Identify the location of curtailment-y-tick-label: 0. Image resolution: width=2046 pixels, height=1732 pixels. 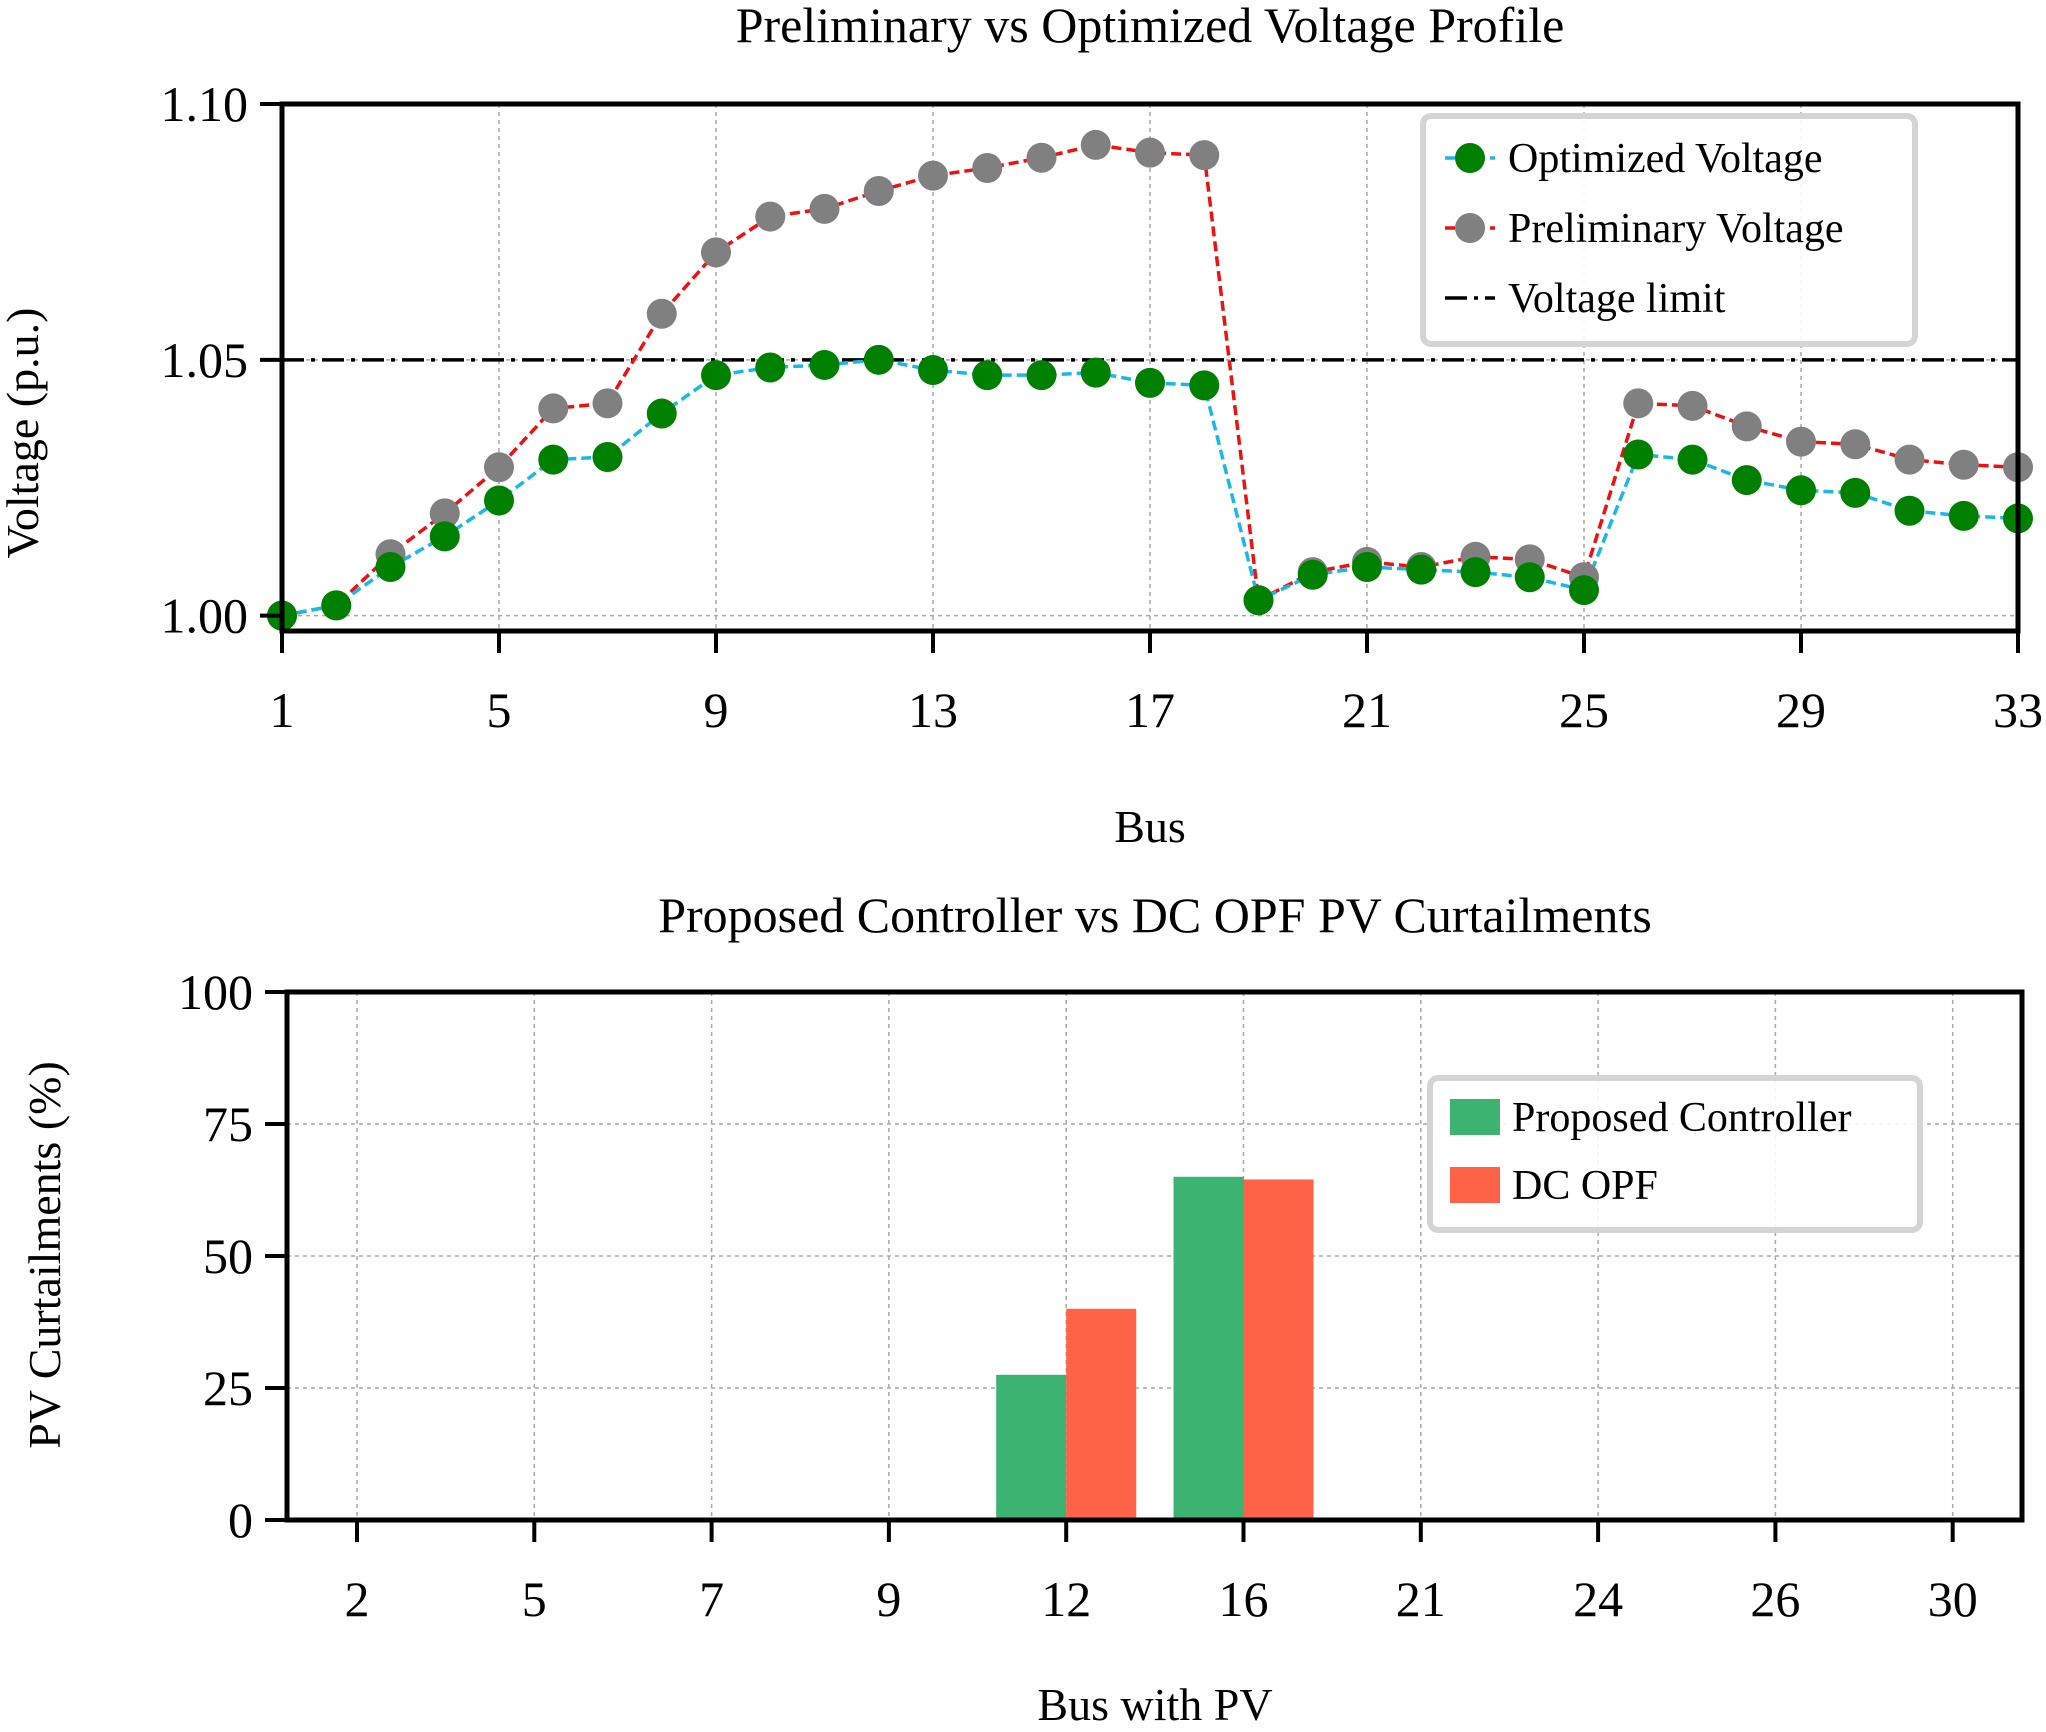
(240, 1520).